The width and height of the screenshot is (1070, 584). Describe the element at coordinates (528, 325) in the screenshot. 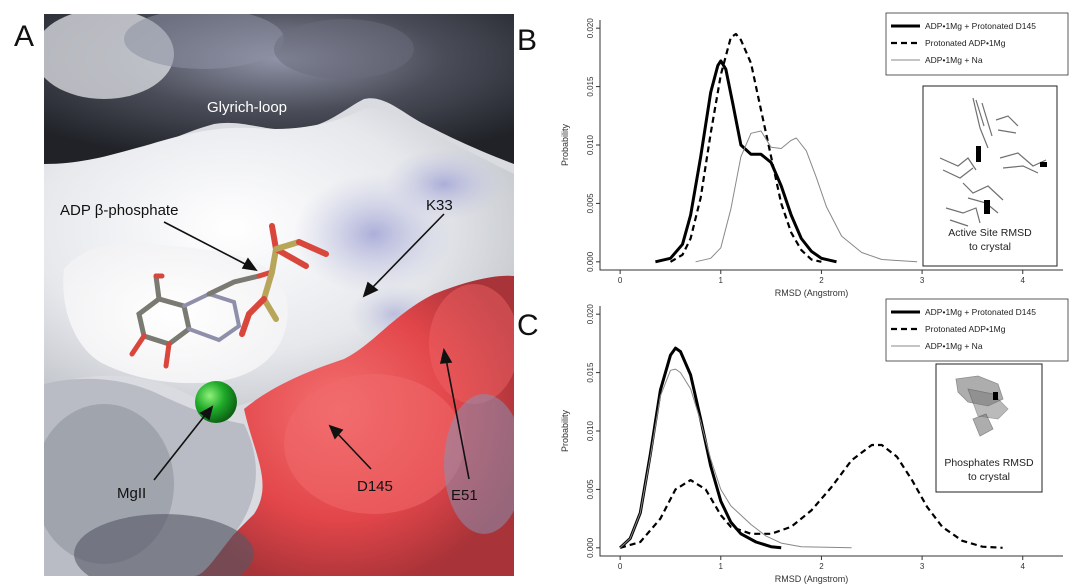

I see `panel-c-label: C` at that location.